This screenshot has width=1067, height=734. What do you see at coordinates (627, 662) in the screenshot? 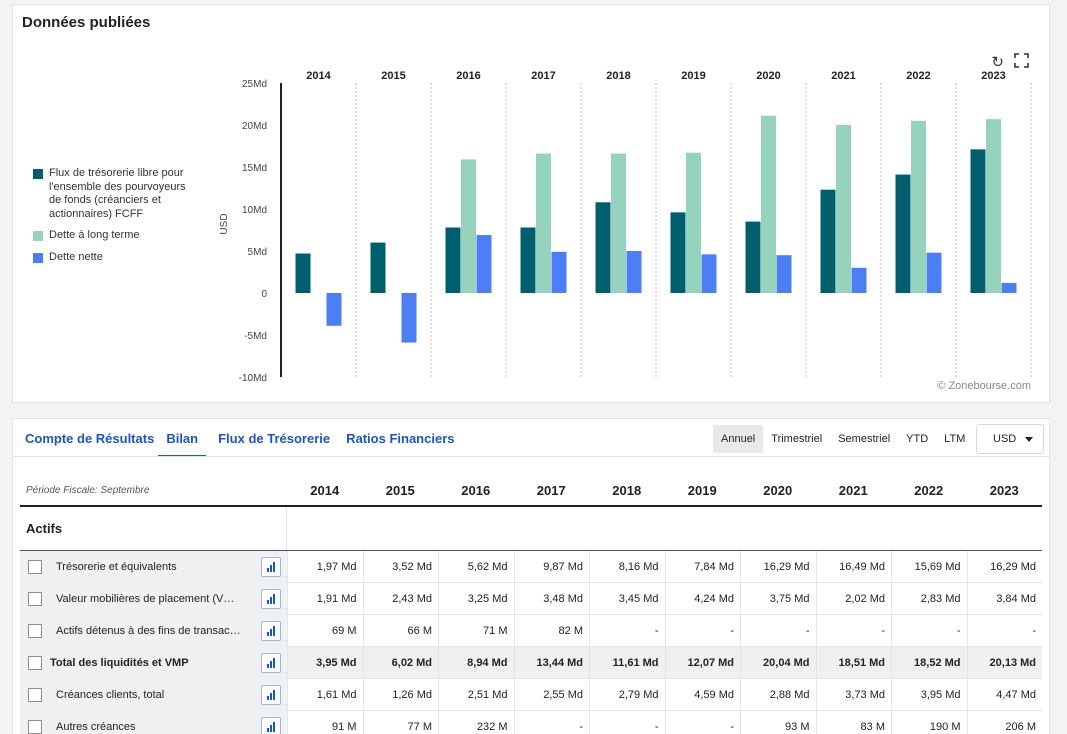
I see `table-cell: 11,61 Md` at bounding box center [627, 662].